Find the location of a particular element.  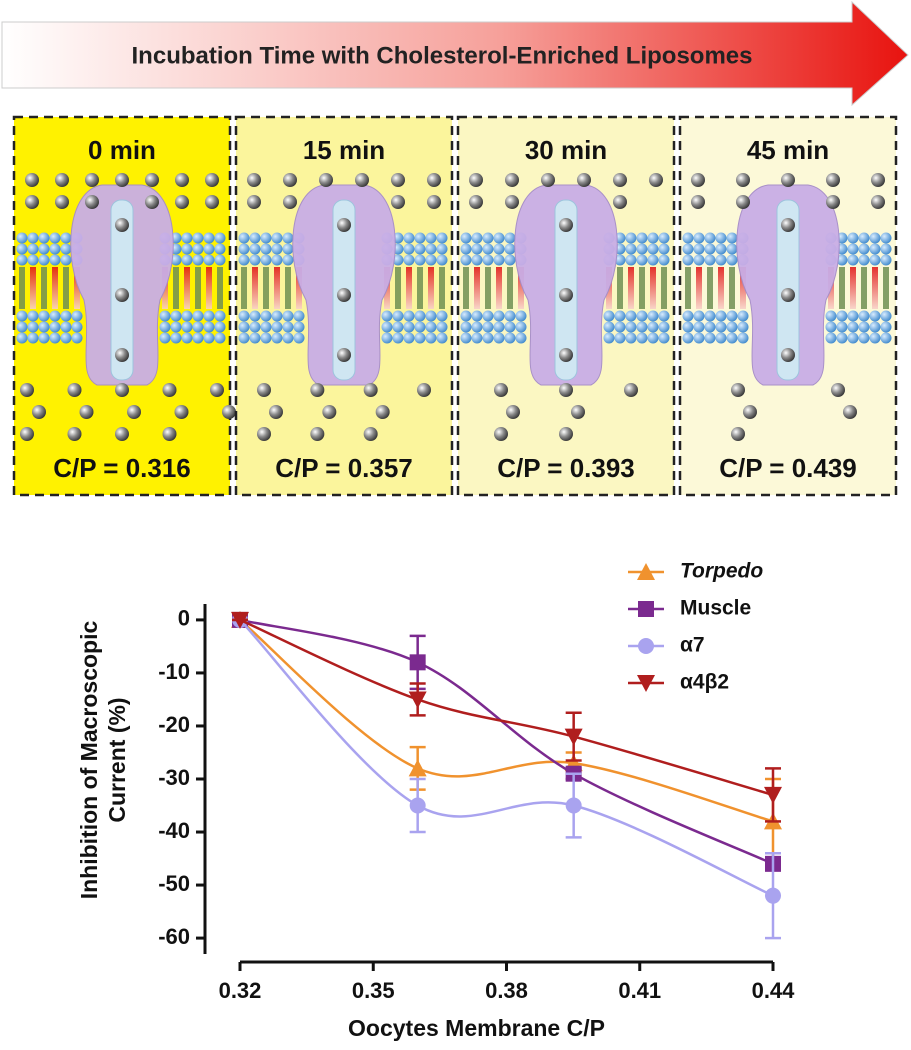

x-tick-label: 0.32 is located at coordinates (240, 990).